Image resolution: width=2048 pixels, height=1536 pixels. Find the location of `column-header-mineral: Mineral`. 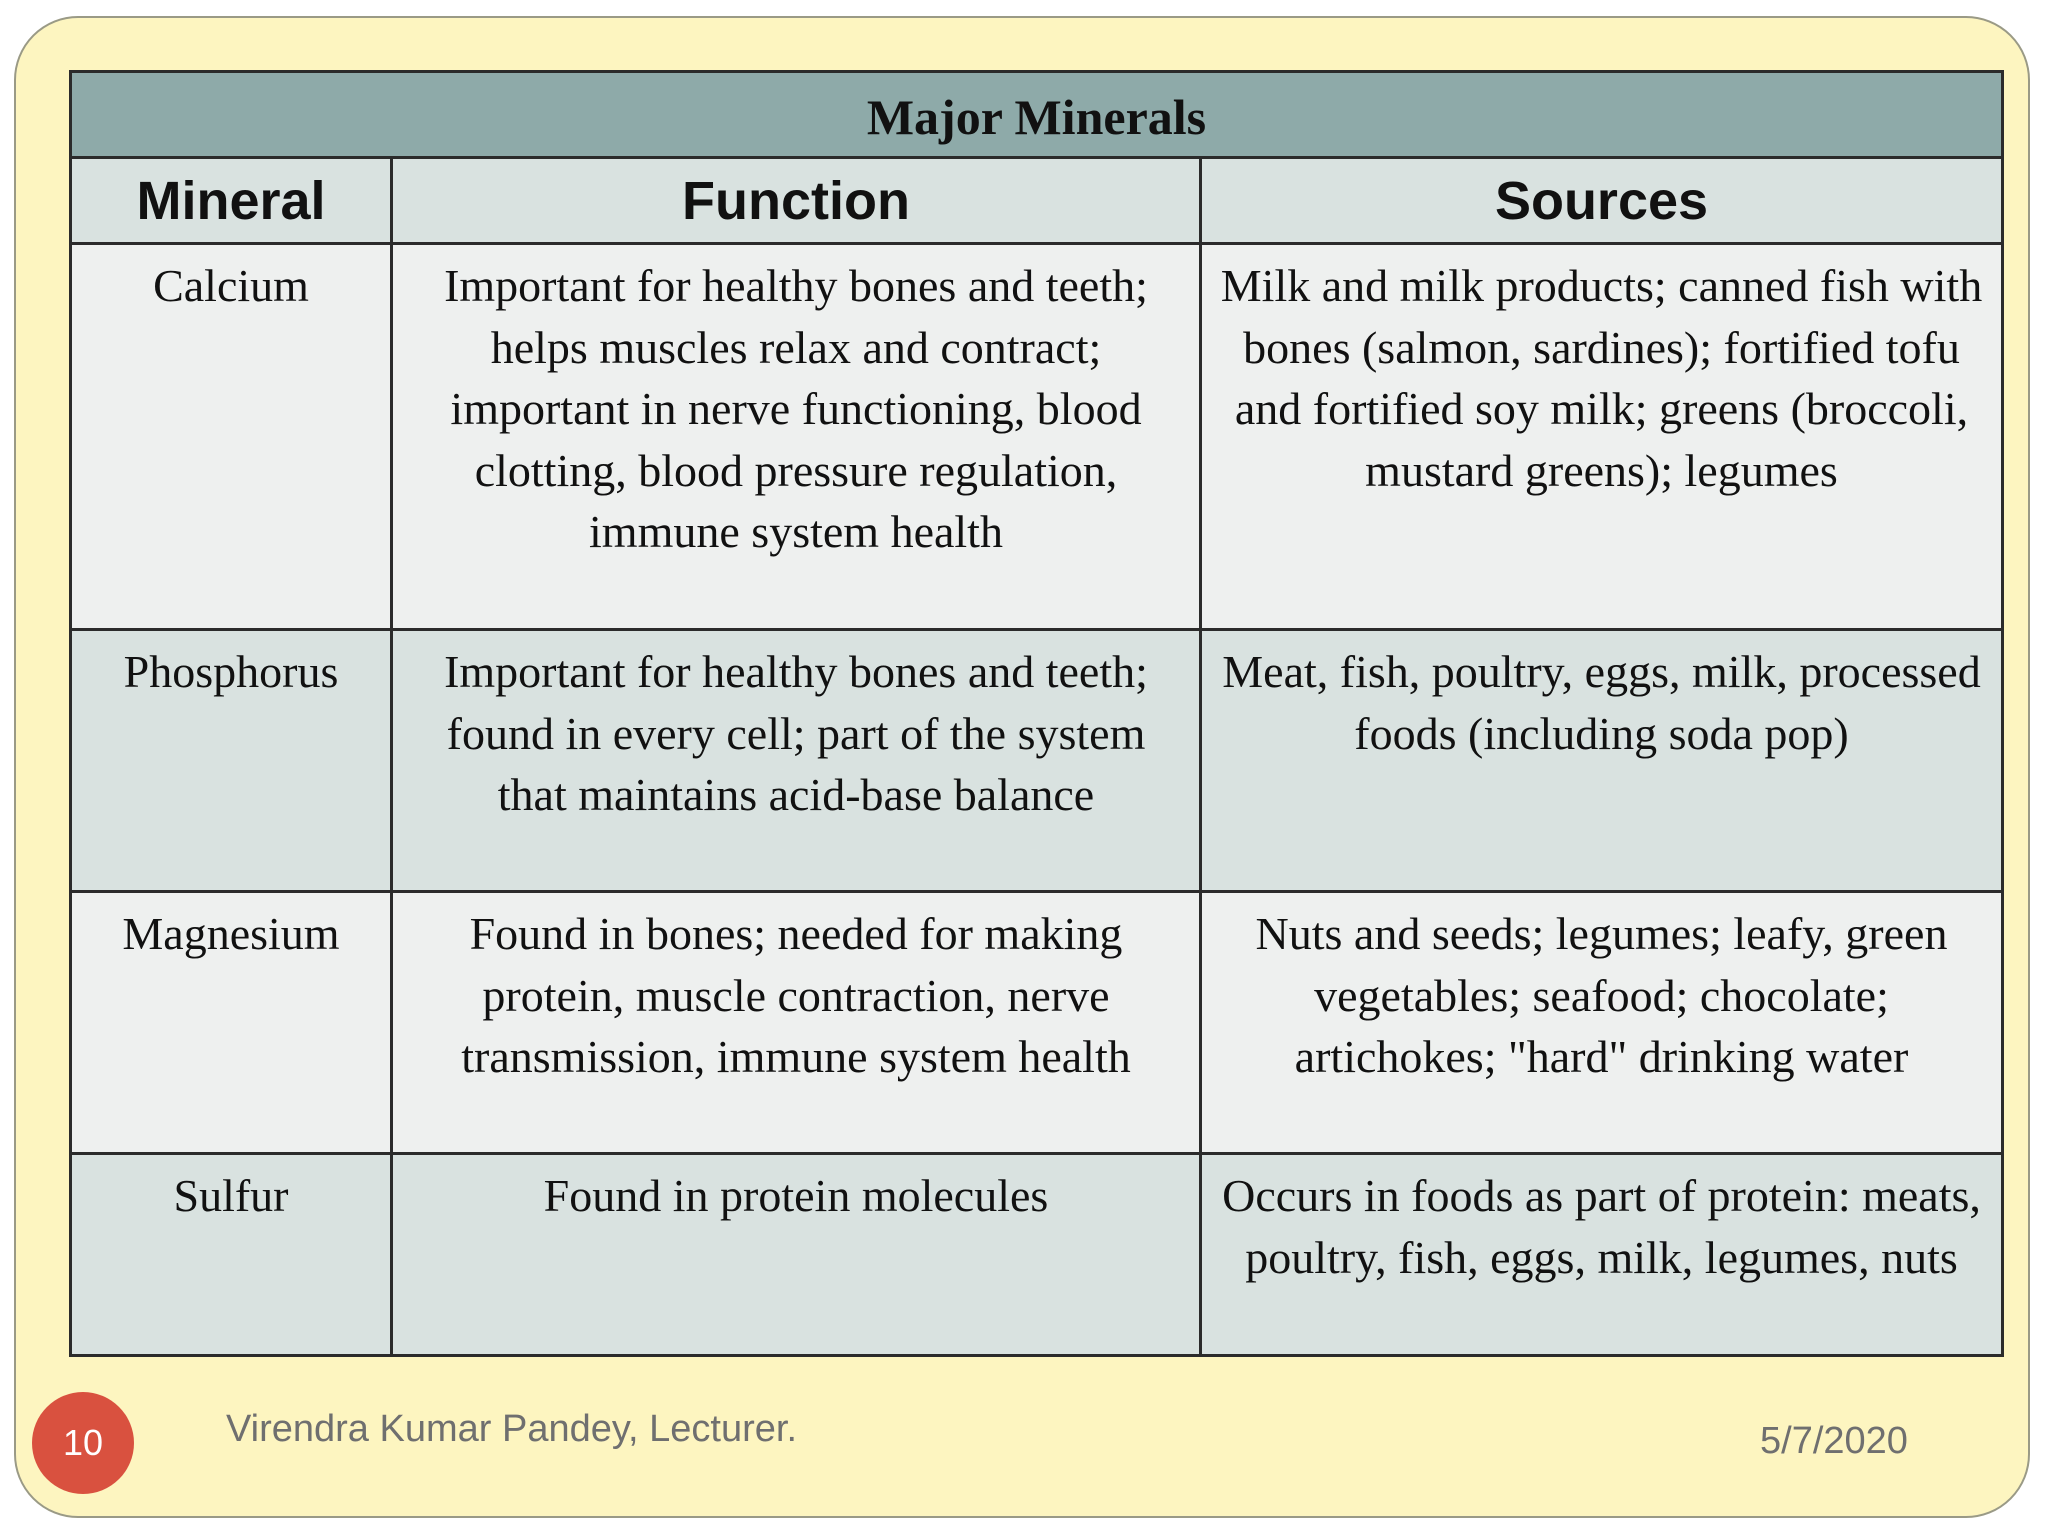

column-header-mineral: Mineral is located at coordinates (231, 200).